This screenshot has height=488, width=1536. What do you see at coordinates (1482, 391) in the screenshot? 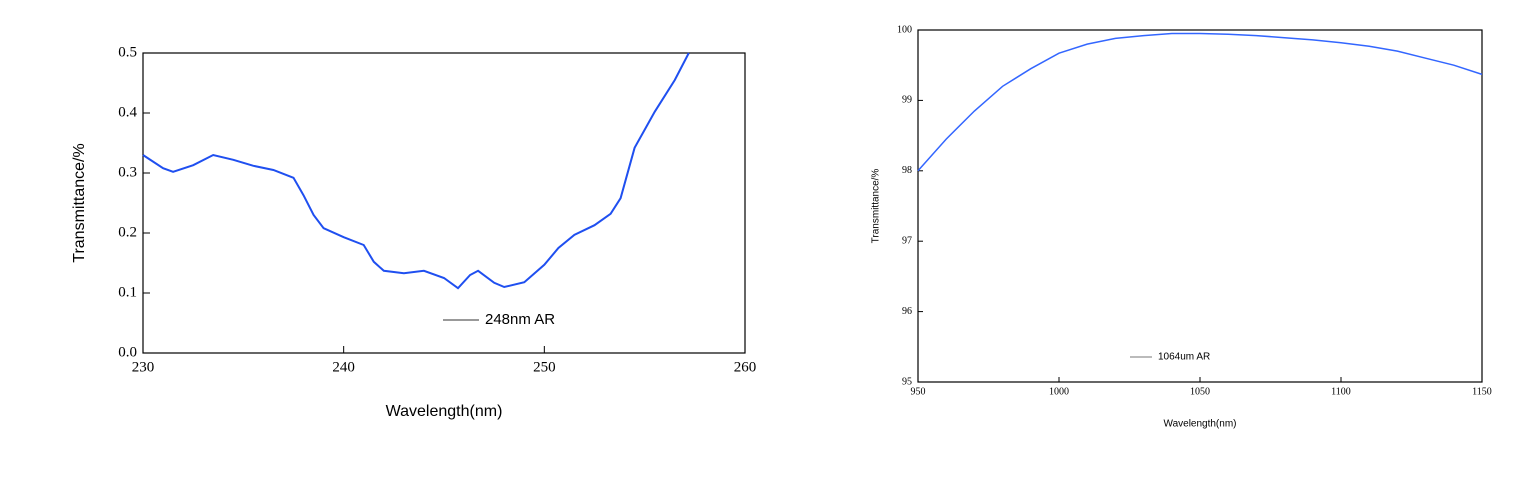
I see `x-tick-label: 1150` at bounding box center [1482, 391].